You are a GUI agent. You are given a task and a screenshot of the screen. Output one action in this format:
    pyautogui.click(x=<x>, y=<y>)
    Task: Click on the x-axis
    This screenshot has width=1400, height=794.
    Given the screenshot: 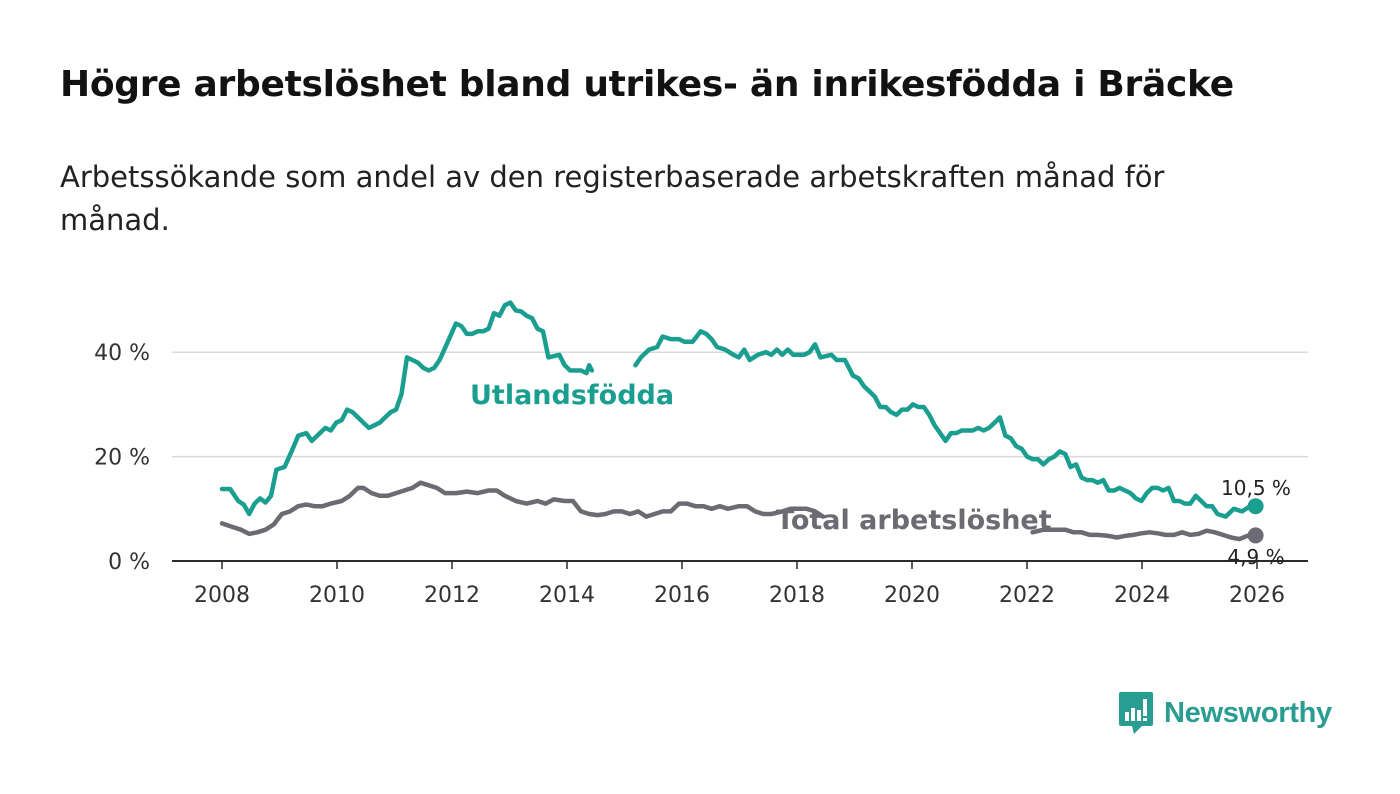 What is the action you would take?
    pyautogui.click(x=740, y=564)
    